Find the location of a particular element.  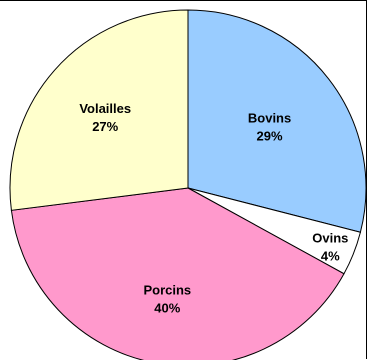

slice-value-porcins: 40% is located at coordinates (167, 307).